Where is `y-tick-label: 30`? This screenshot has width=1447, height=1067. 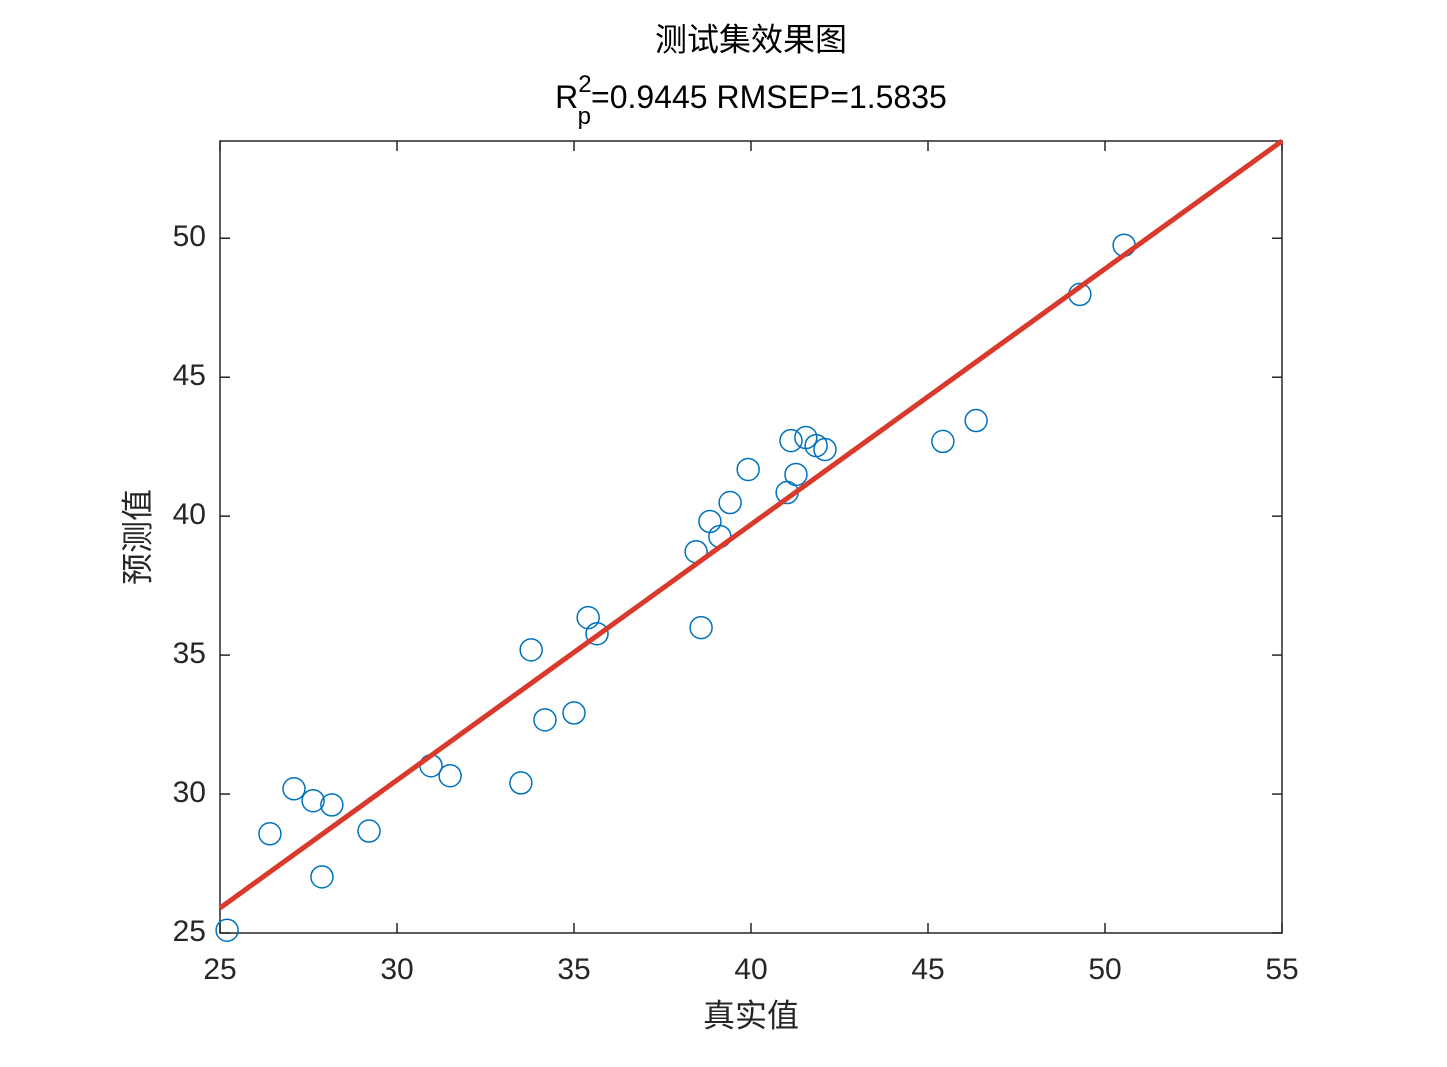
y-tick-label: 30 is located at coordinates (189, 792).